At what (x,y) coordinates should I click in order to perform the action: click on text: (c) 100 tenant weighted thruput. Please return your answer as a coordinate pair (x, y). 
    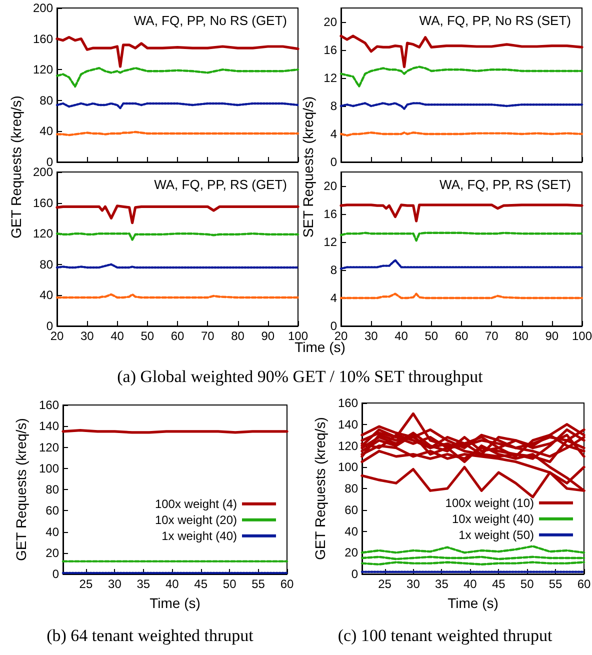
    Looking at the image, I should click on (445, 636).